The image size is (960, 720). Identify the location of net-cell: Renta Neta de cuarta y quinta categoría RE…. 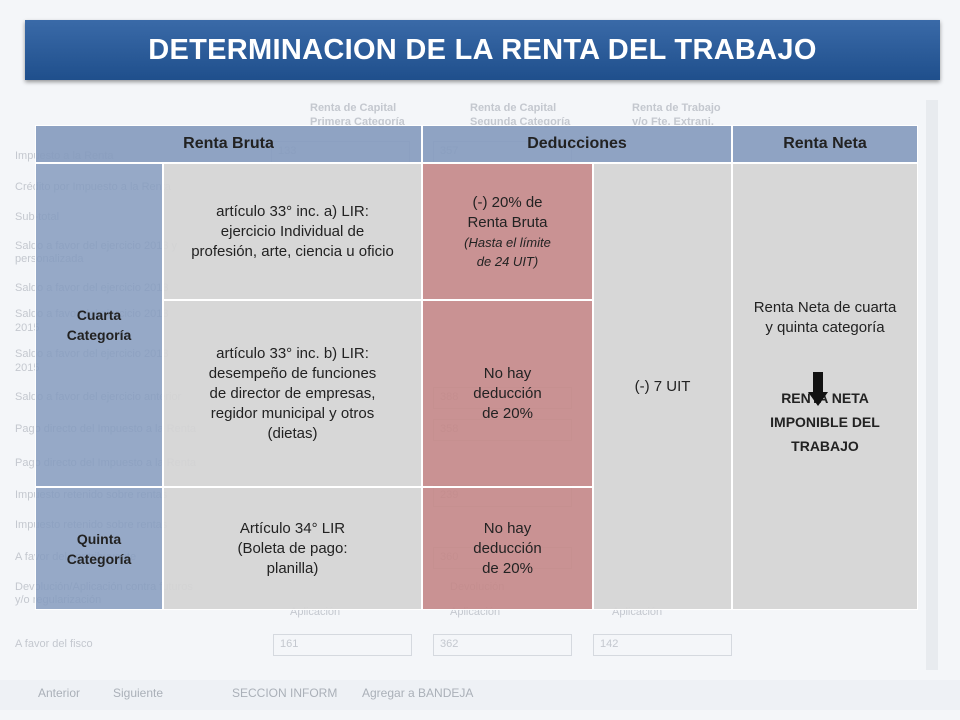
(825, 386).